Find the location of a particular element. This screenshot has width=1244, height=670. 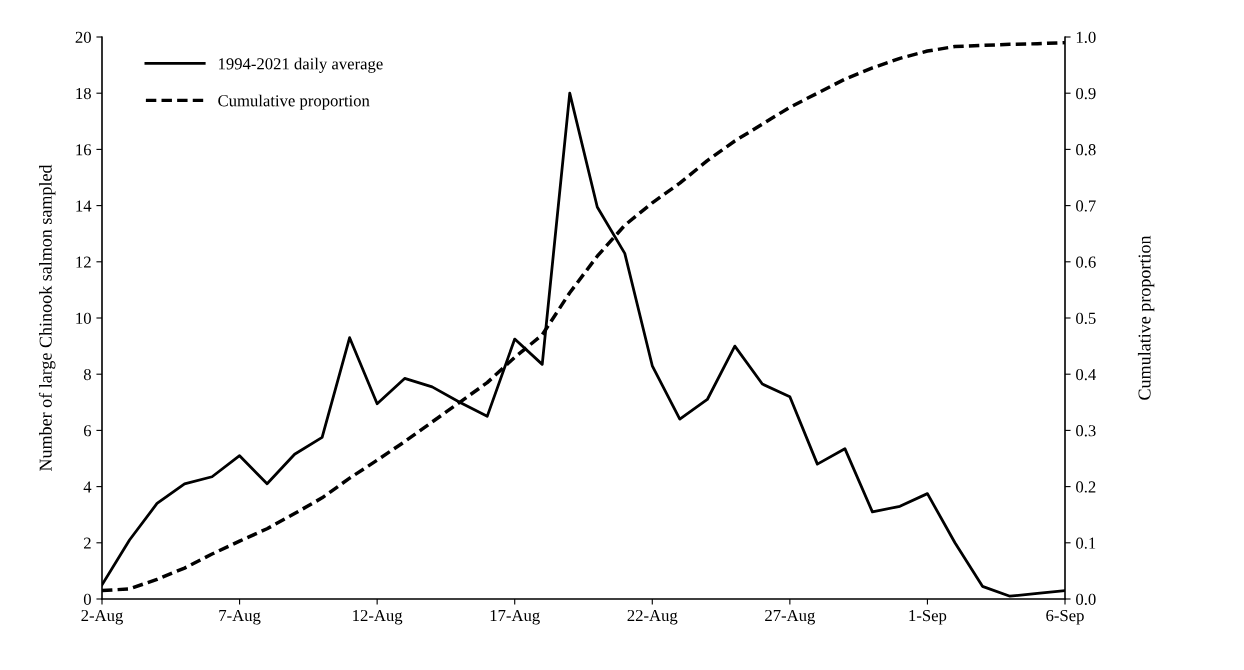

y-axis-title: Number of large Chinook salmon sampled is located at coordinates (47, 318).